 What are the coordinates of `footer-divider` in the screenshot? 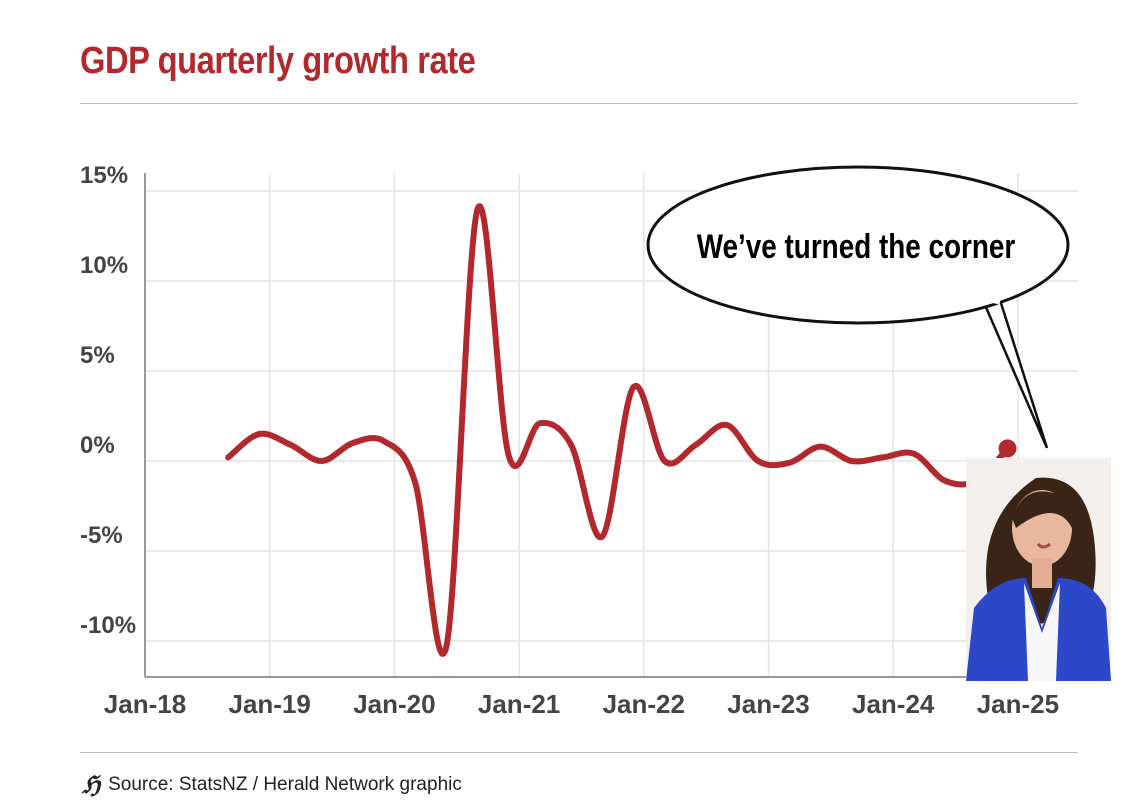 It's located at (579, 752).